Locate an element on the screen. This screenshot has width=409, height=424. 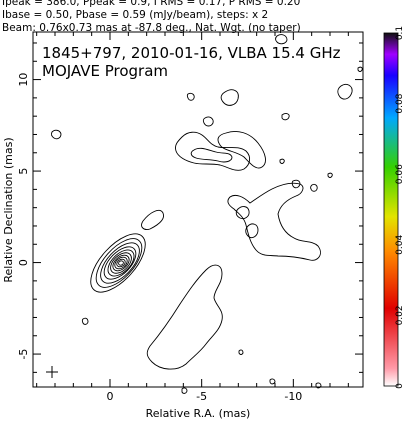
x-tick-label: -10 is located at coordinates (293, 396).